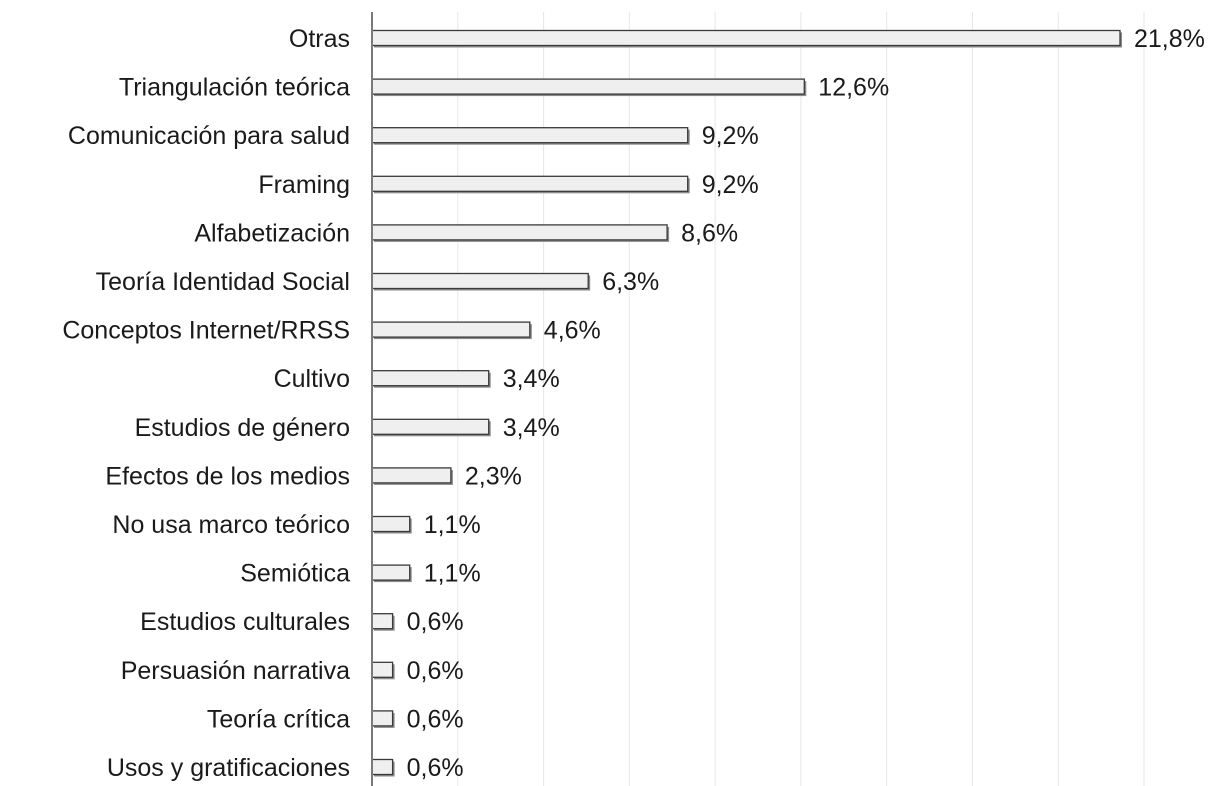 The height and width of the screenshot is (786, 1217). What do you see at coordinates (295, 574) in the screenshot?
I see `category-label: Semiótica` at bounding box center [295, 574].